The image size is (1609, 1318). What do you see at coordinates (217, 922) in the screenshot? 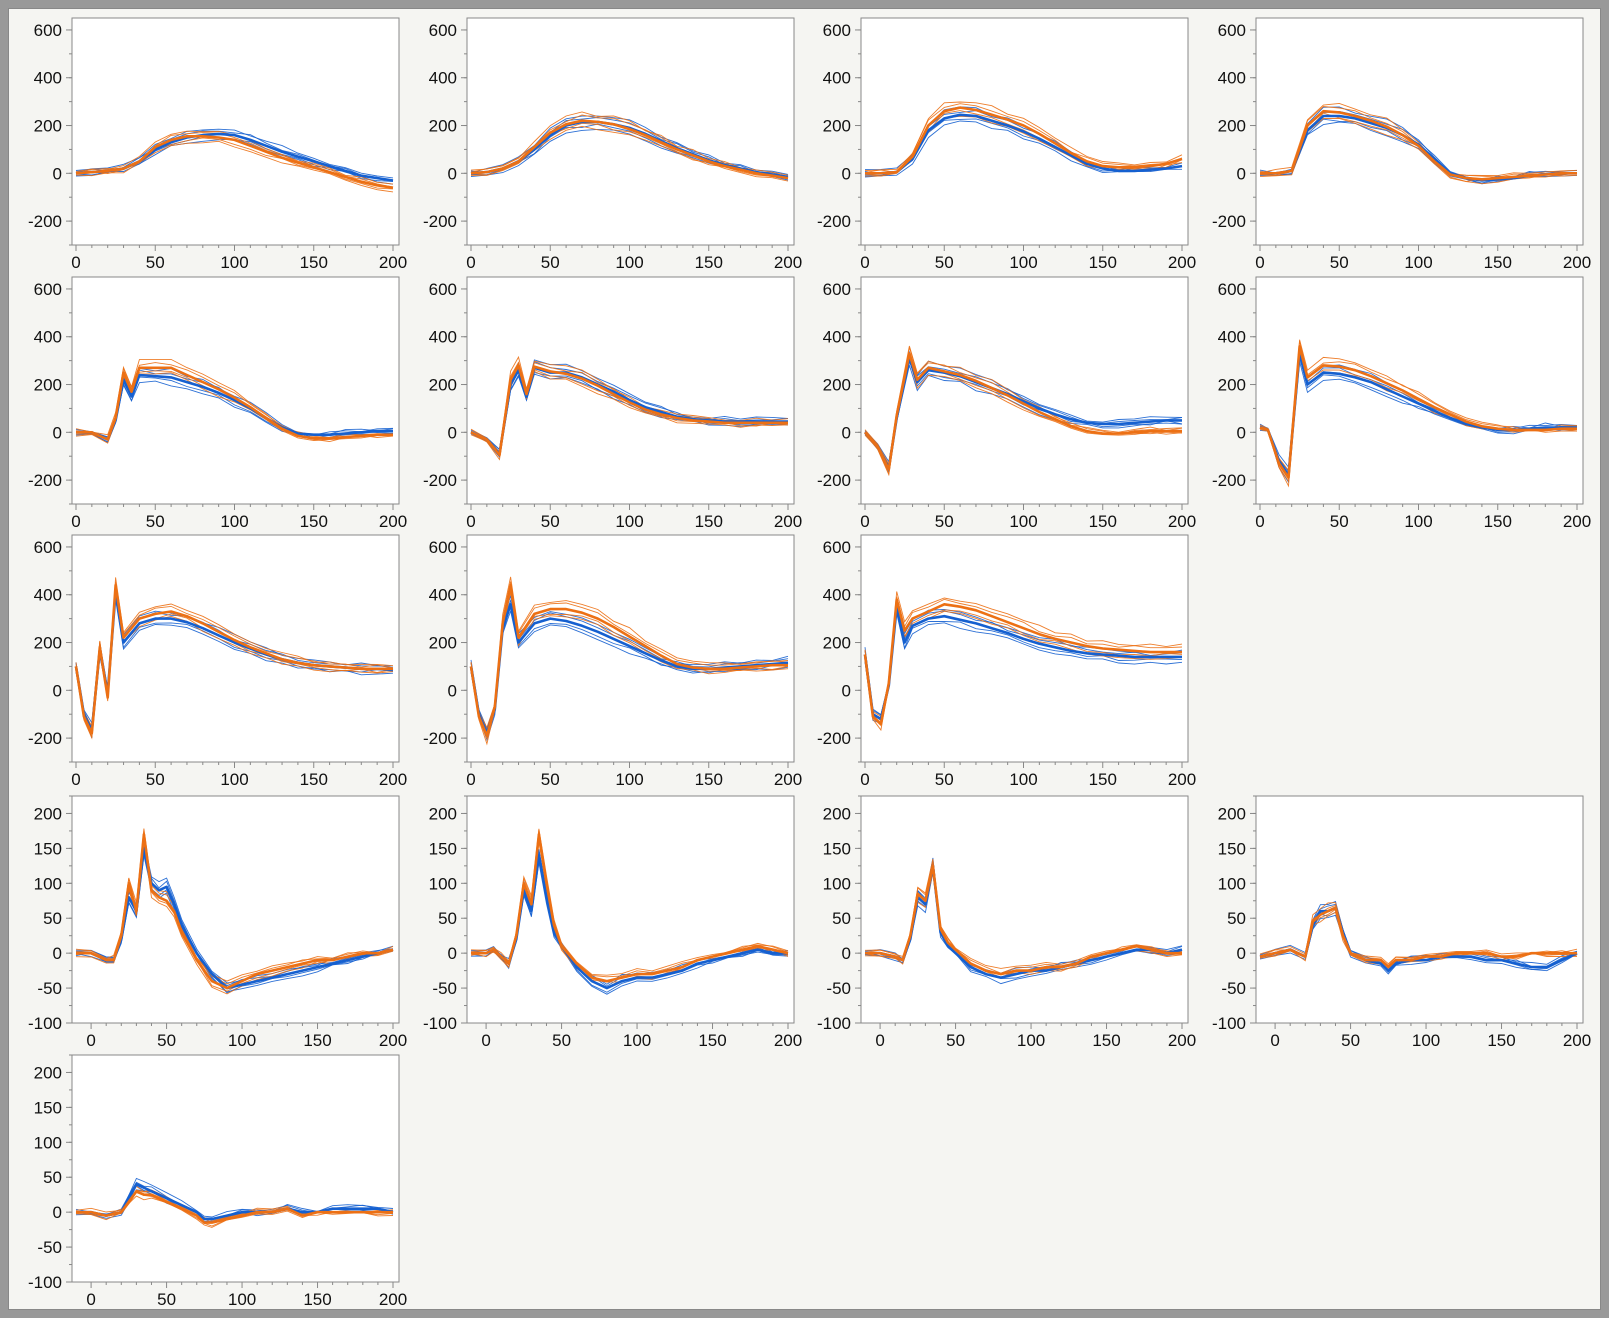
I see `panel-12: 200 150 100 50 0 -50 -100 0 50 100 150 200` at bounding box center [217, 922].